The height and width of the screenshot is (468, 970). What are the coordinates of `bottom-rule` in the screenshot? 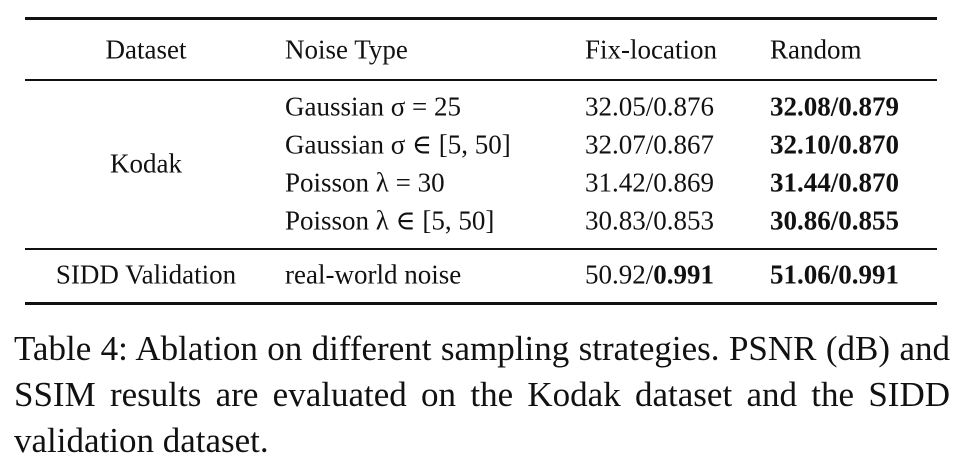 It's located at (481, 303).